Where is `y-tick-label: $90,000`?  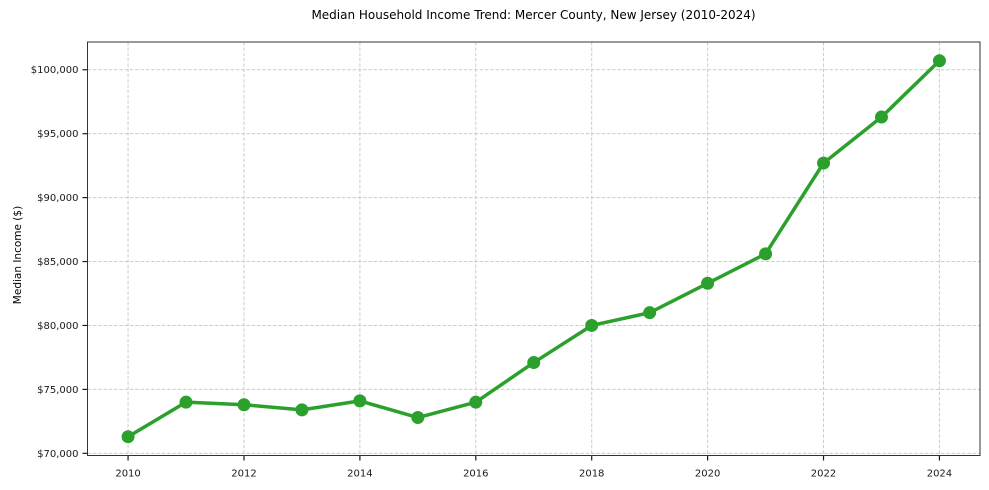
y-tick-label: $90,000 is located at coordinates (57, 198).